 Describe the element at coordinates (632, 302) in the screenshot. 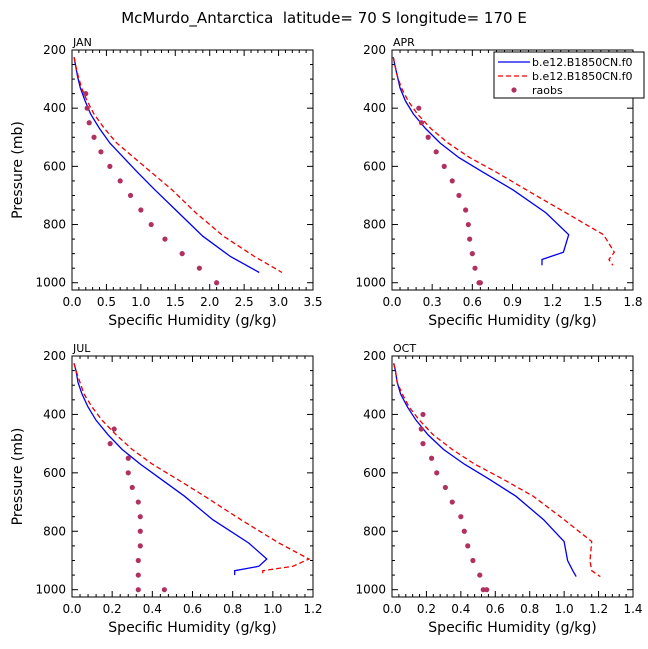

I see `x-tick-label: 1.8` at that location.